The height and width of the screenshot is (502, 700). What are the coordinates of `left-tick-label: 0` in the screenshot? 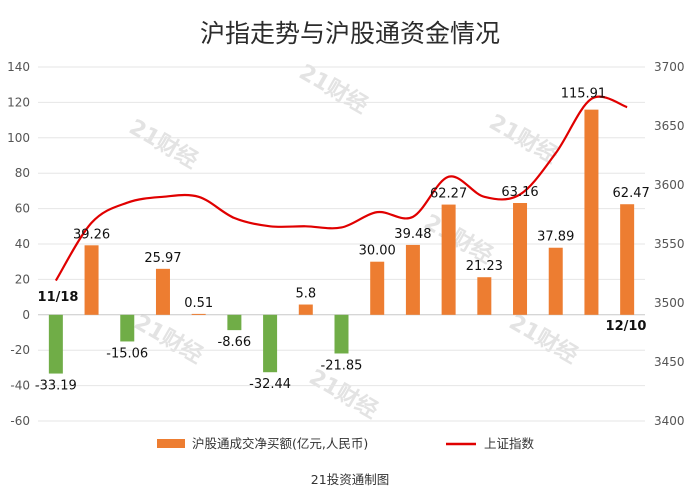 It's located at (26, 315).